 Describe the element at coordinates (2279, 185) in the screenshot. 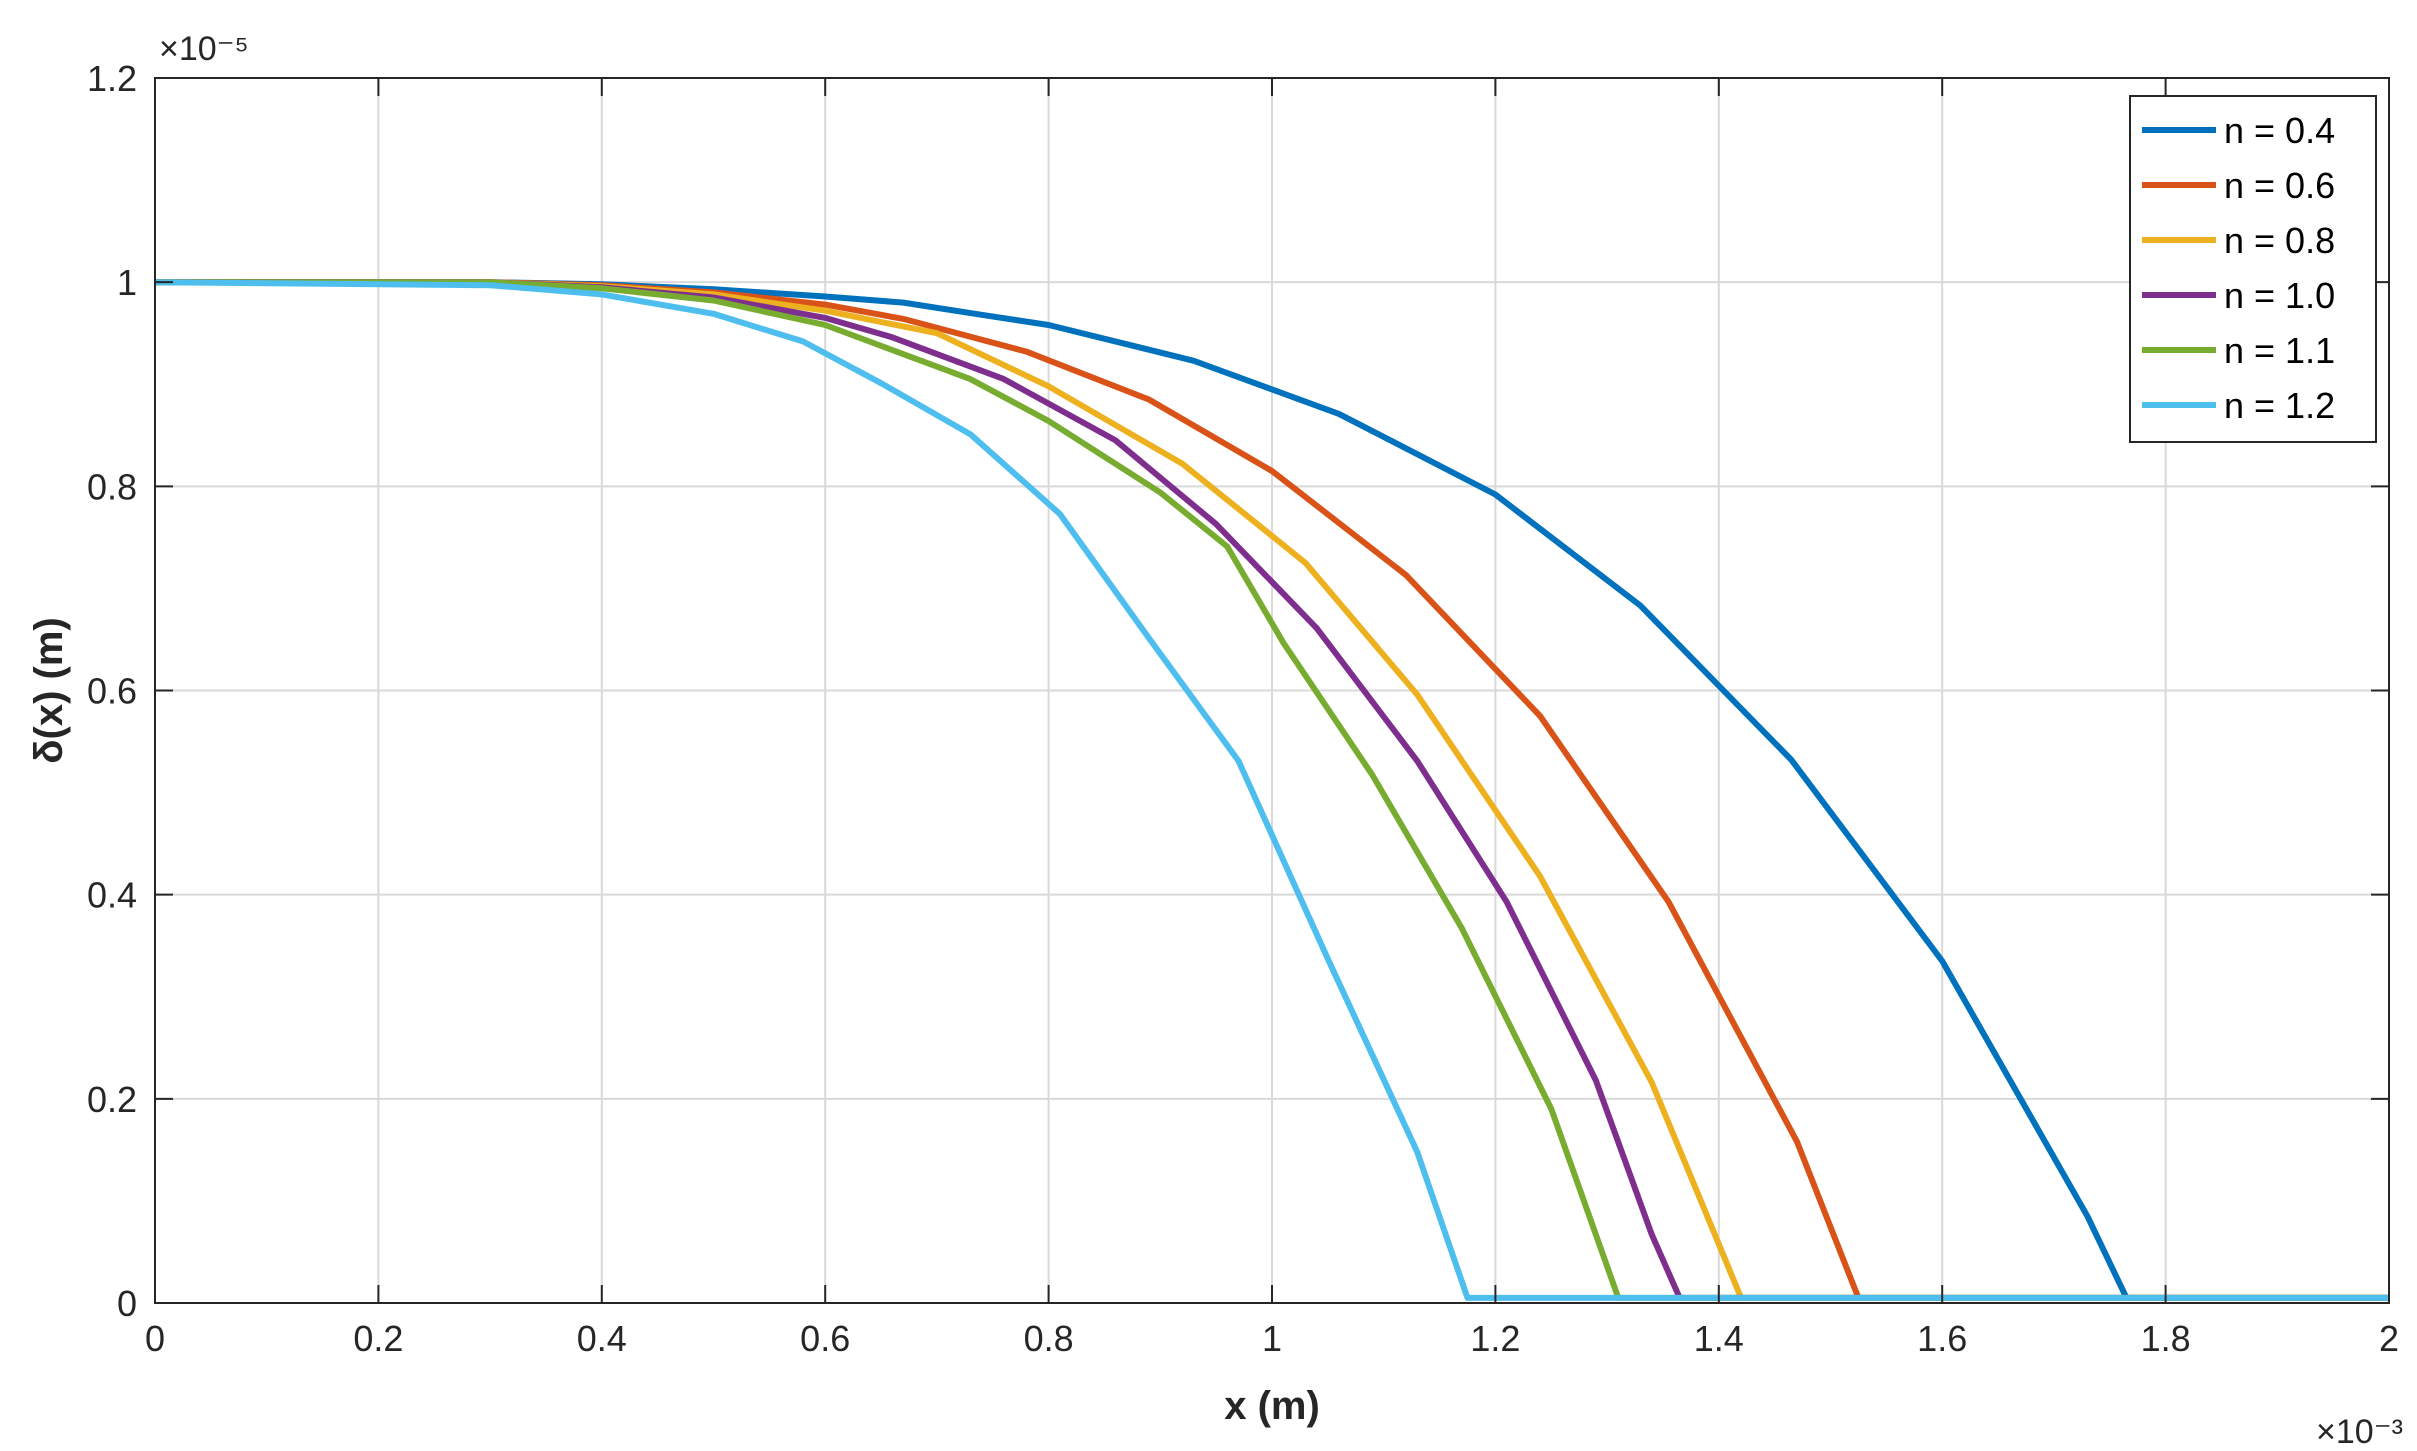

I see `legend-entry: n = 0.6` at that location.